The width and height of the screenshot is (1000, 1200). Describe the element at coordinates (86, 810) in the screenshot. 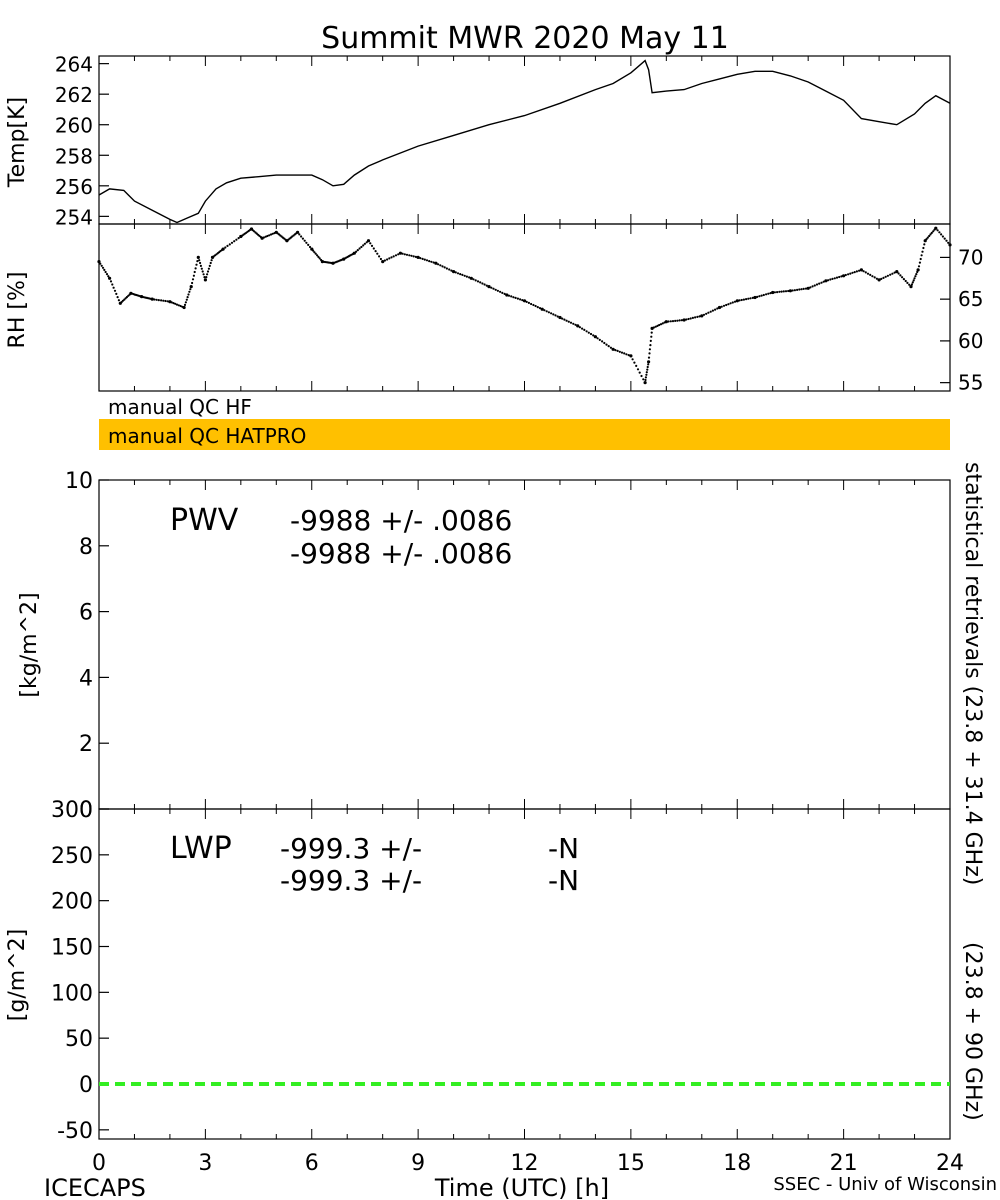

I see `pwv-y-tick-label: 0` at that location.